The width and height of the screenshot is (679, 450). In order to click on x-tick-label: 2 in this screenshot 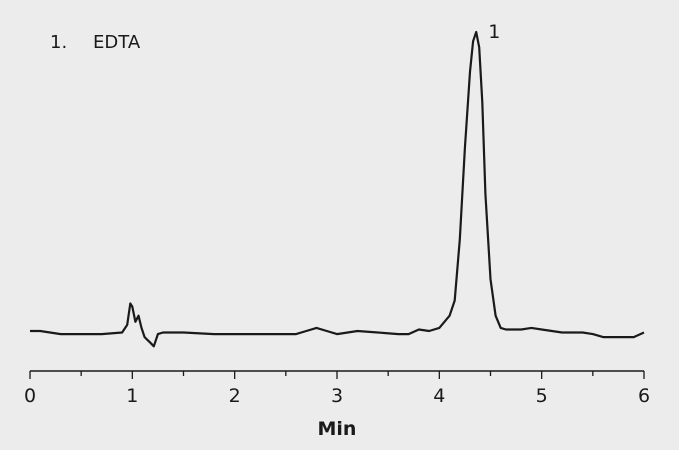, I will do `click(235, 396)`.